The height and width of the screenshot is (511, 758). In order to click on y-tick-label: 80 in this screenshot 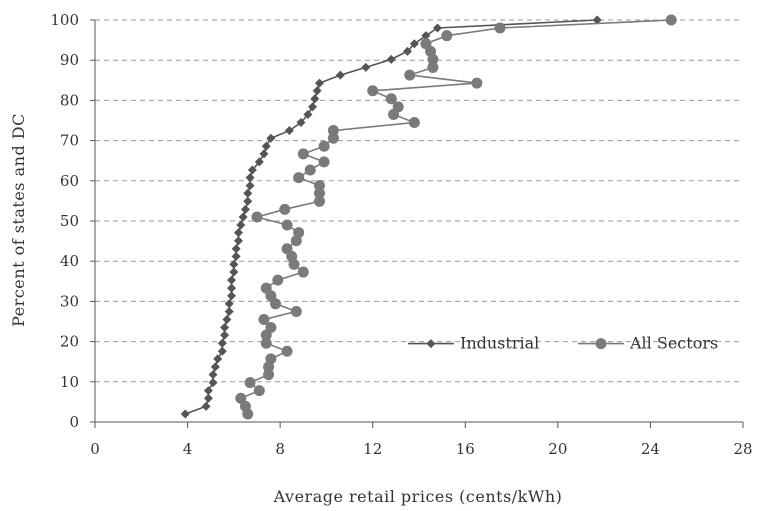, I will do `click(69, 100)`.